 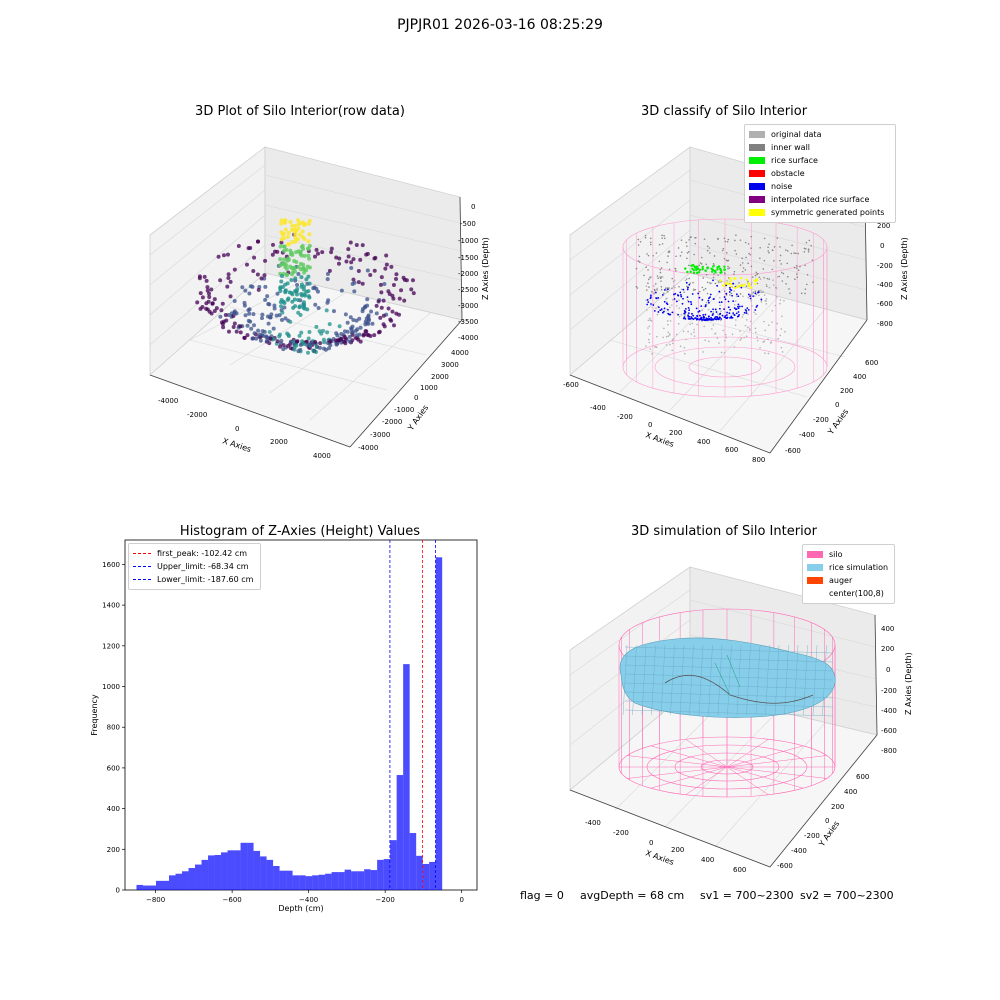 I want to click on z-tick-label: 0, so click(x=473, y=207).